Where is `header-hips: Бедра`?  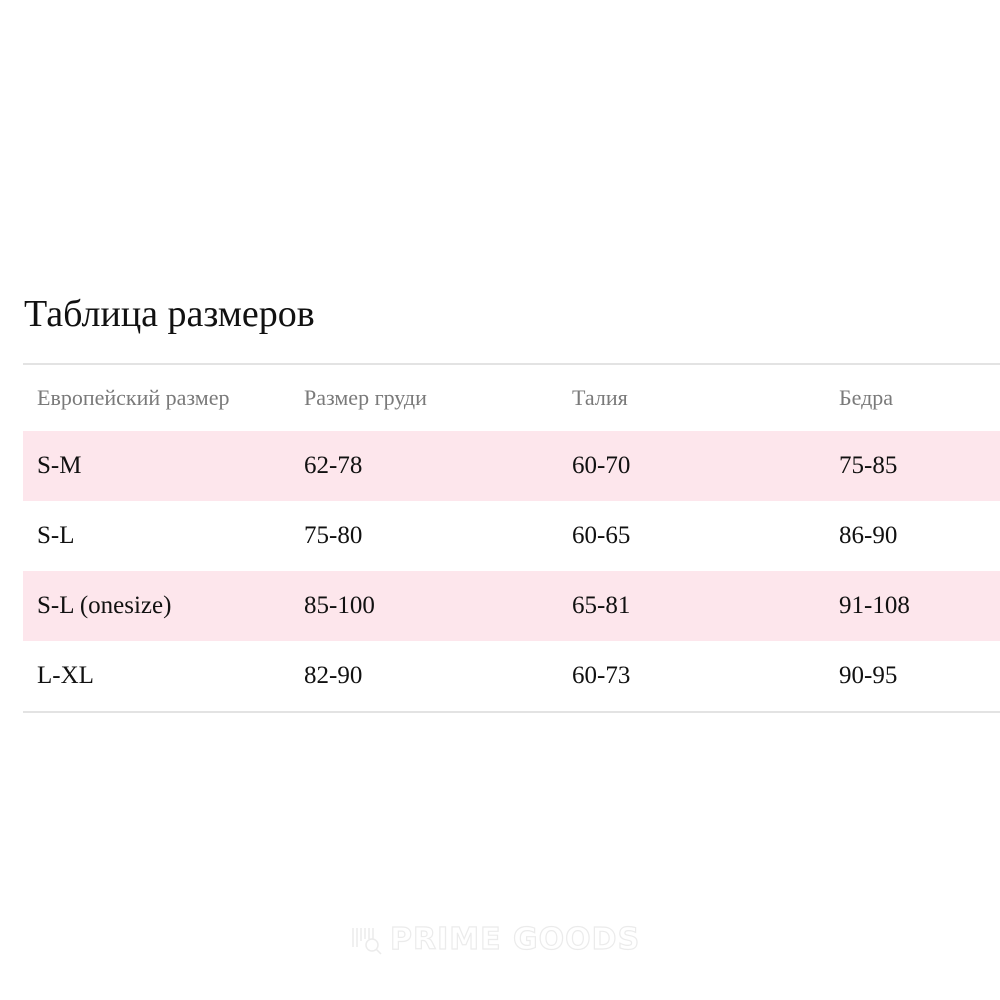
header-hips: Бедра is located at coordinates (866, 397).